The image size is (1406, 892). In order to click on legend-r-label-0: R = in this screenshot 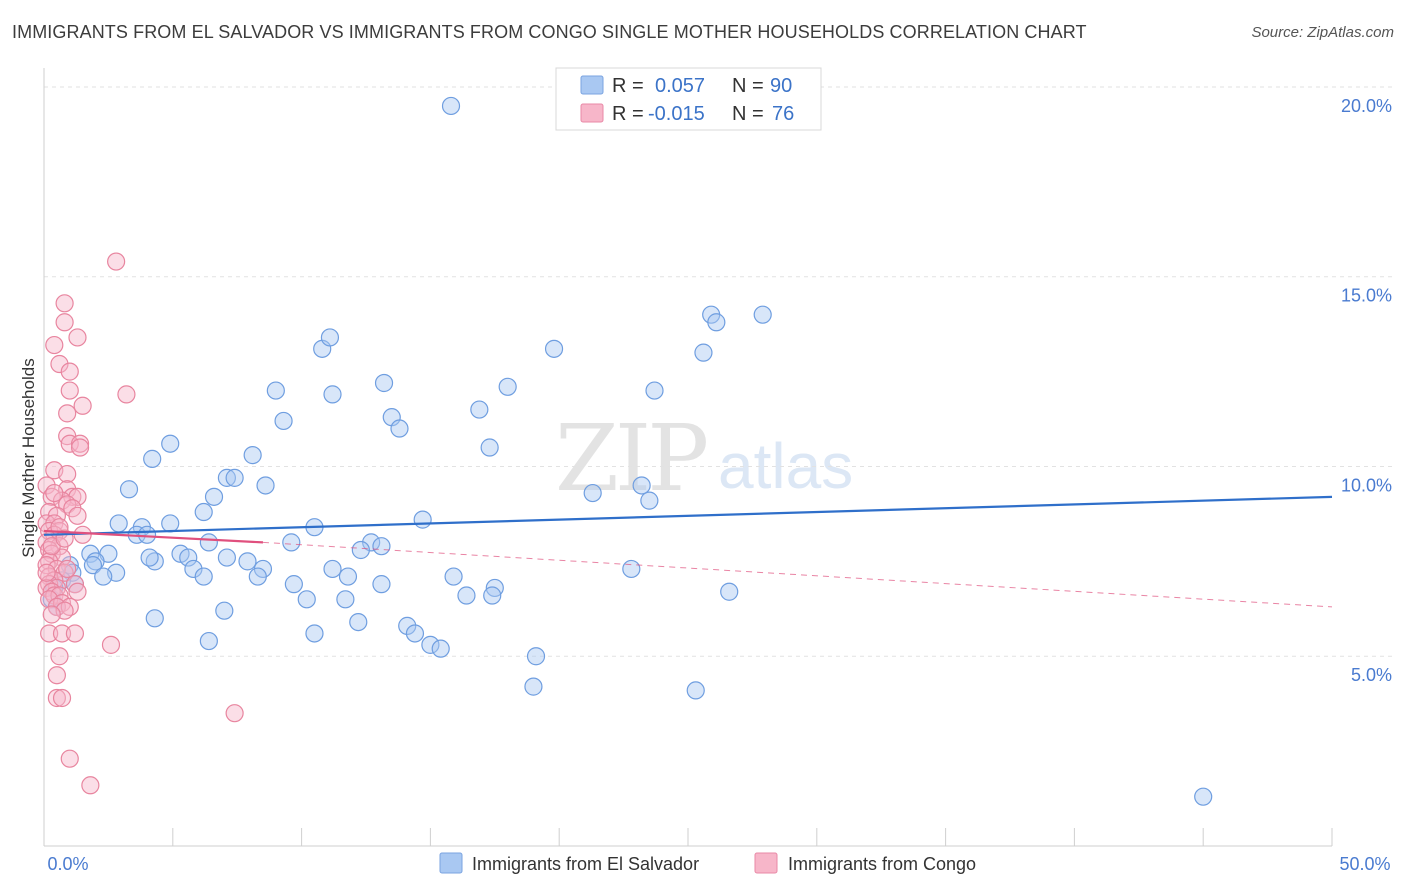, I will do `click(628, 86)`.